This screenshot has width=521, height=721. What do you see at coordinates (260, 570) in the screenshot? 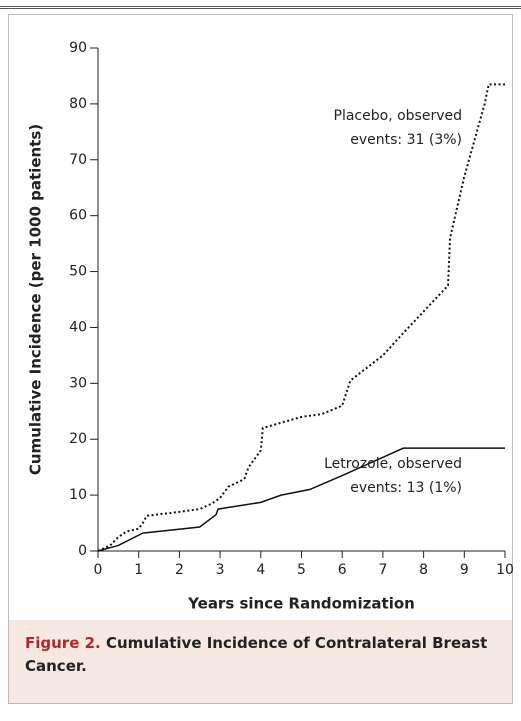
I see `x-tick-label: 4` at bounding box center [260, 570].